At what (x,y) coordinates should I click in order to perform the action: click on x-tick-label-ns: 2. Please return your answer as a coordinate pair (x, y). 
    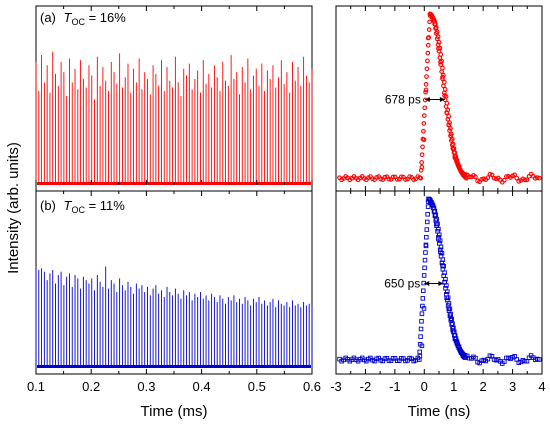
    Looking at the image, I should click on (483, 386).